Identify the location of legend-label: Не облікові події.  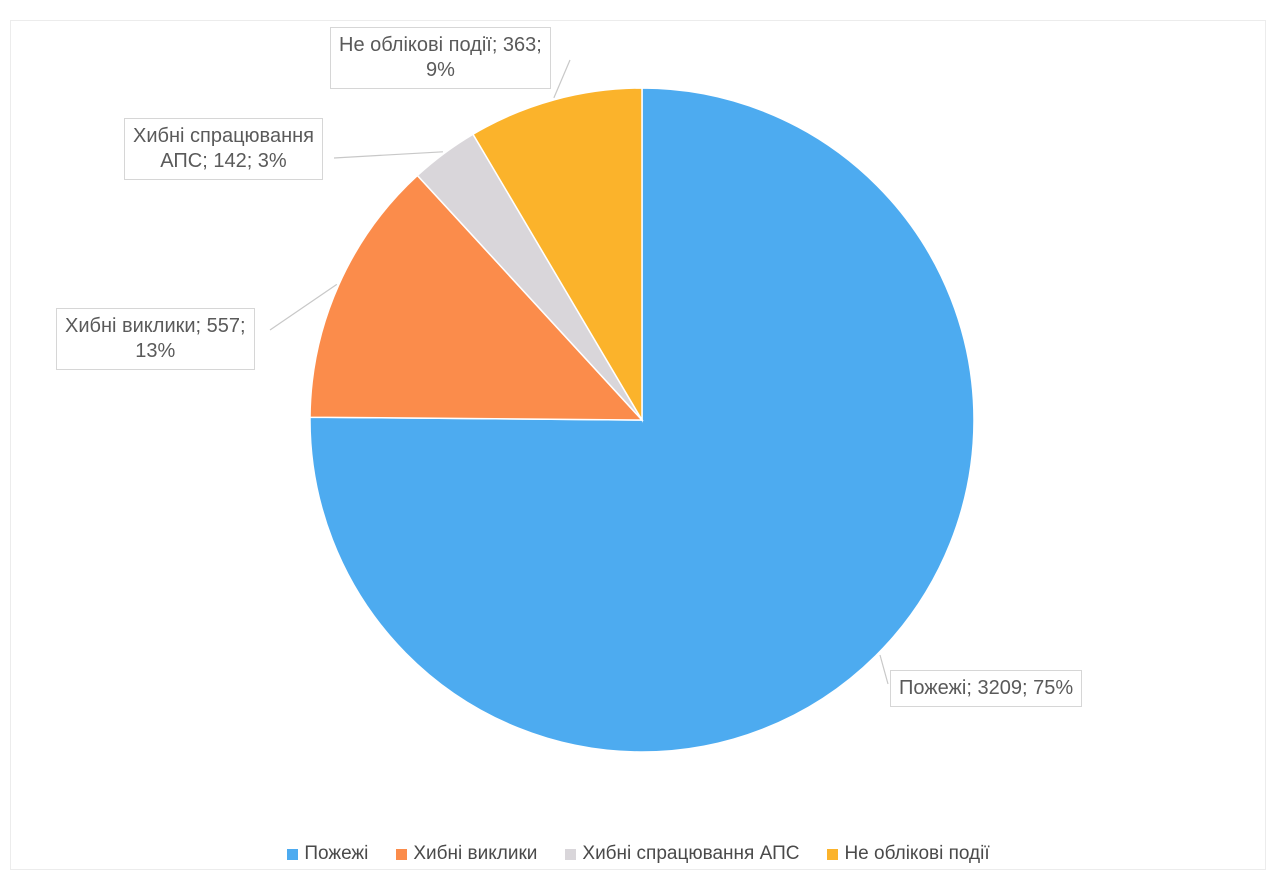
(917, 853).